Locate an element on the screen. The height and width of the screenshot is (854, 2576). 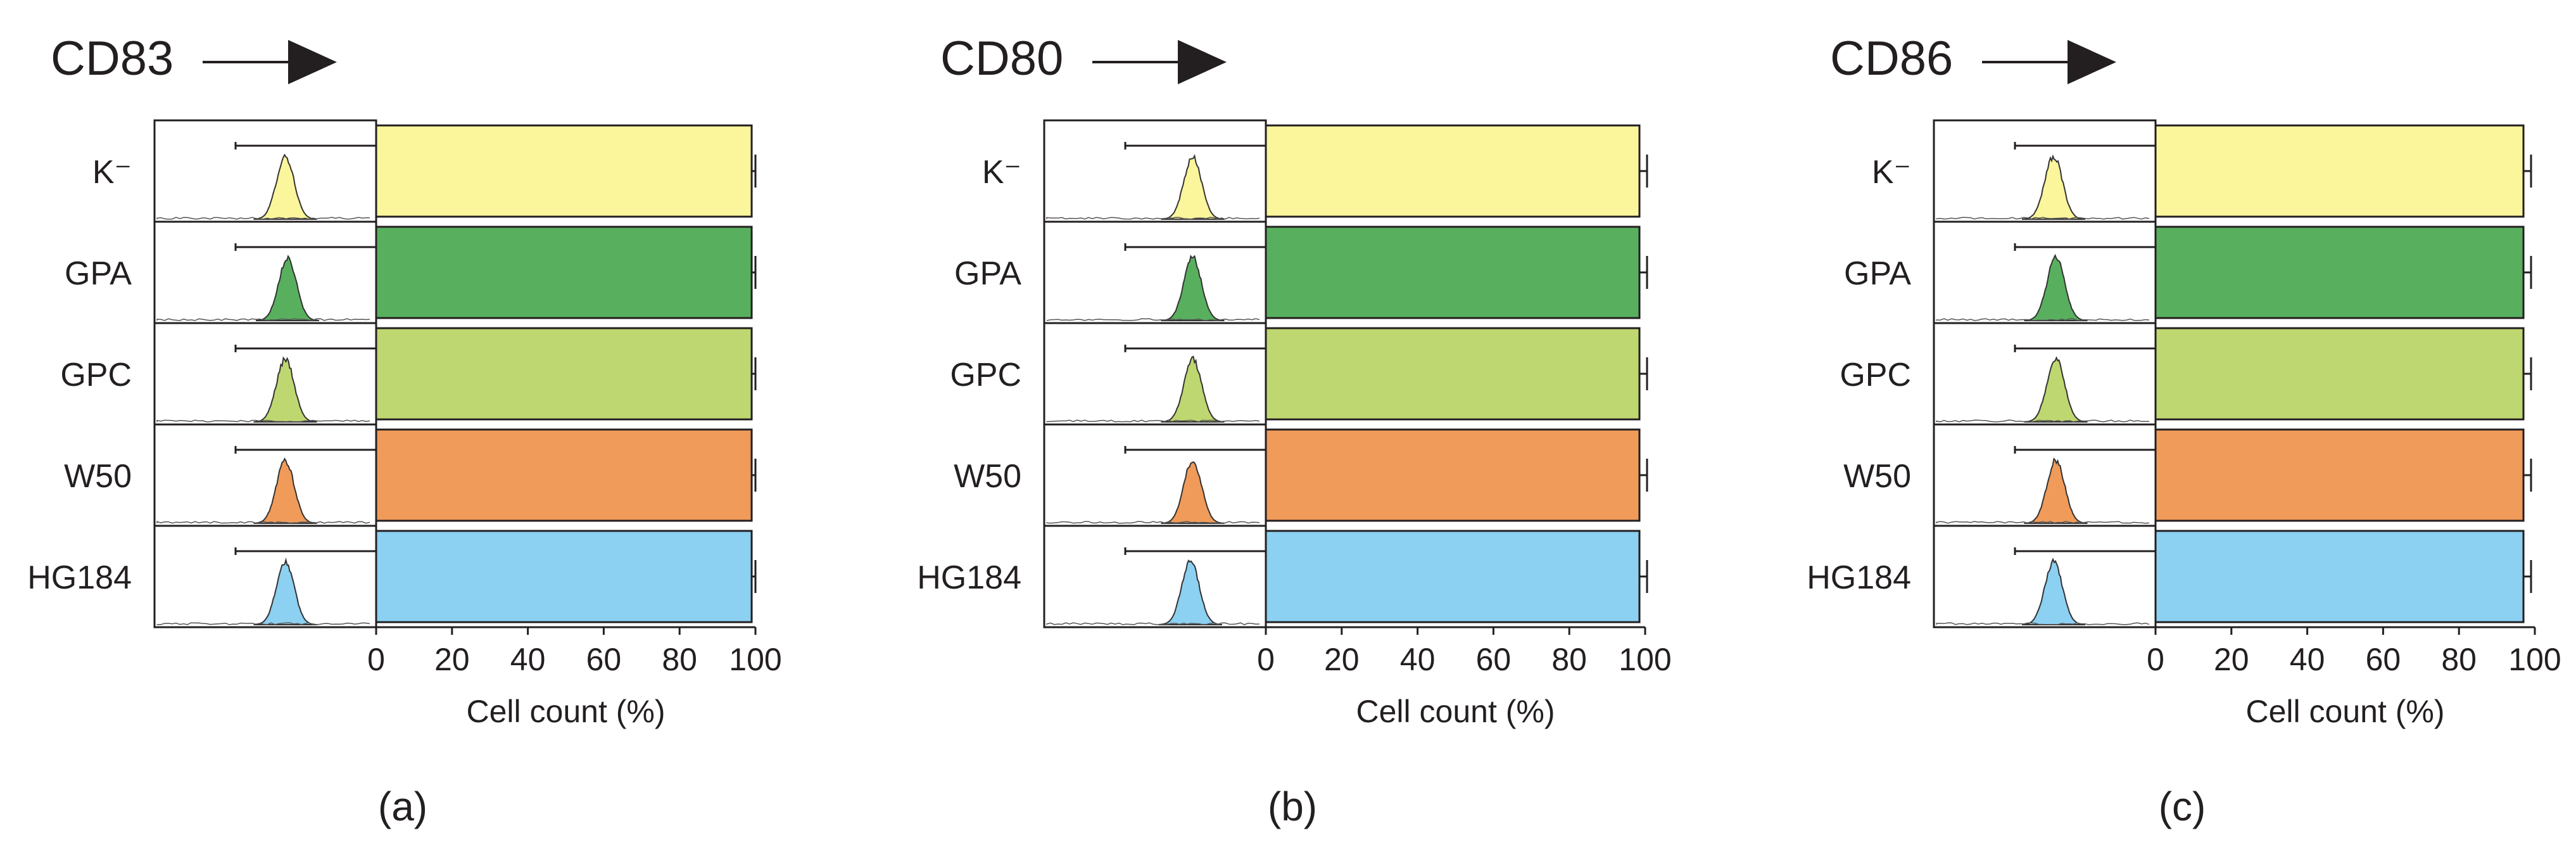
panel-title: CD83 is located at coordinates (112, 59).